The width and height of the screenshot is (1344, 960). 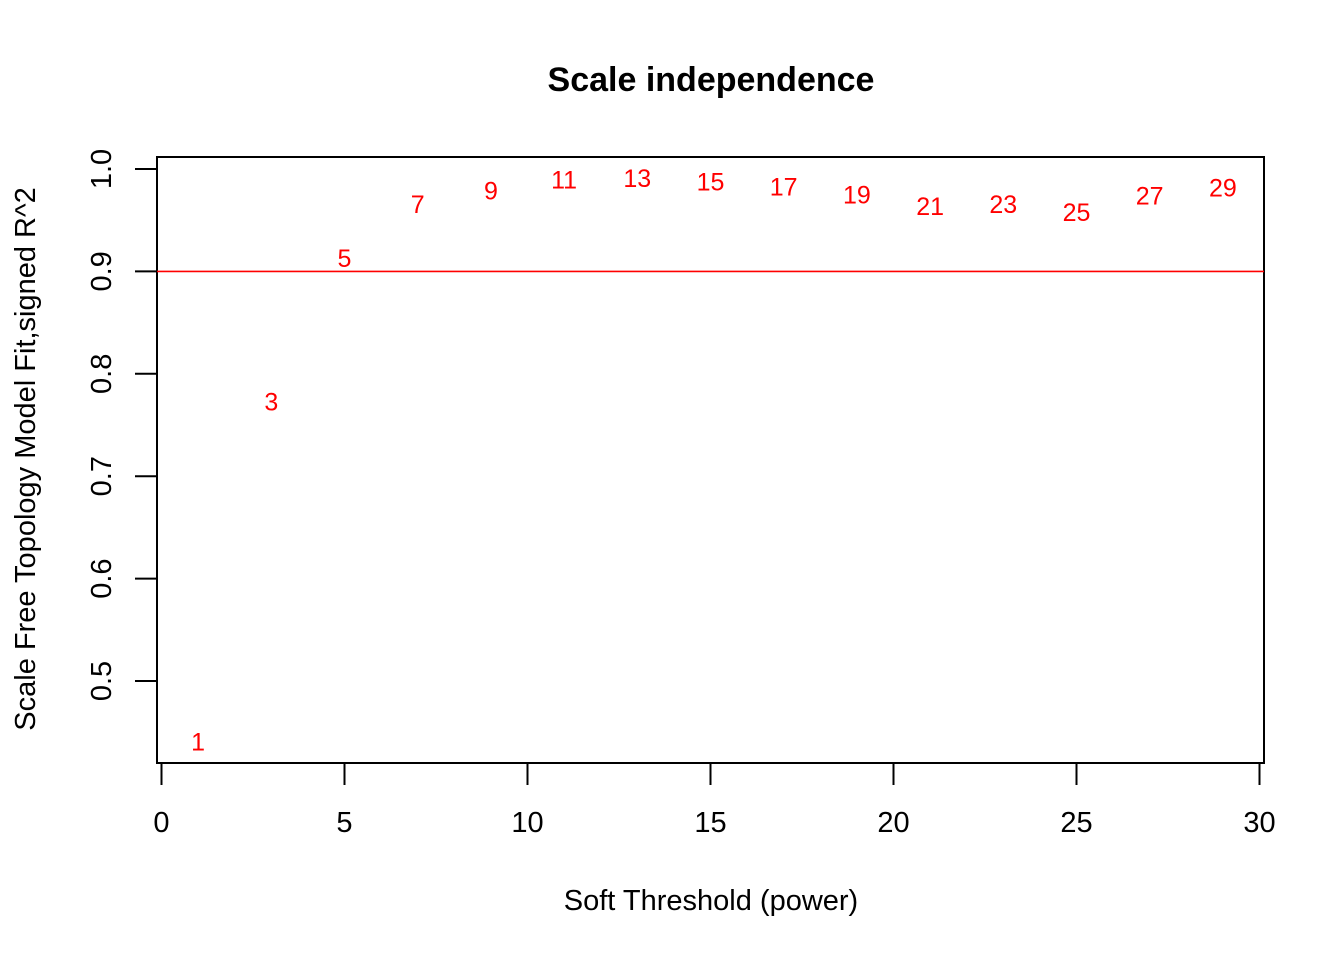 I want to click on data-point-label: 17, so click(x=784, y=187).